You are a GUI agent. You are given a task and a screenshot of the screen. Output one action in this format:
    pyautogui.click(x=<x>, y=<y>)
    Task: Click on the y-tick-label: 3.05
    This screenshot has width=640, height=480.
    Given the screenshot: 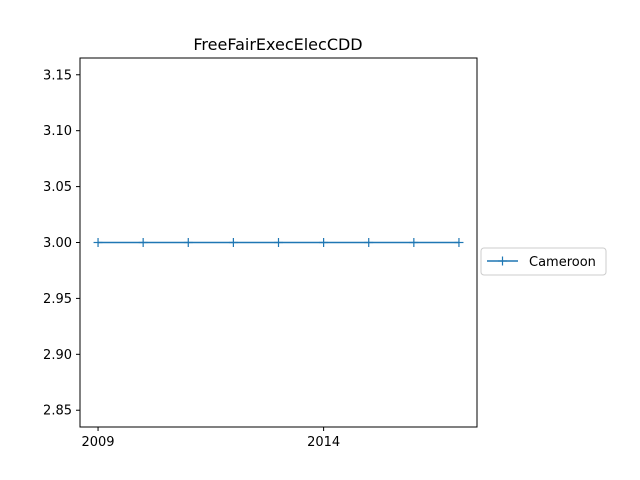 What is the action you would take?
    pyautogui.click(x=57, y=187)
    